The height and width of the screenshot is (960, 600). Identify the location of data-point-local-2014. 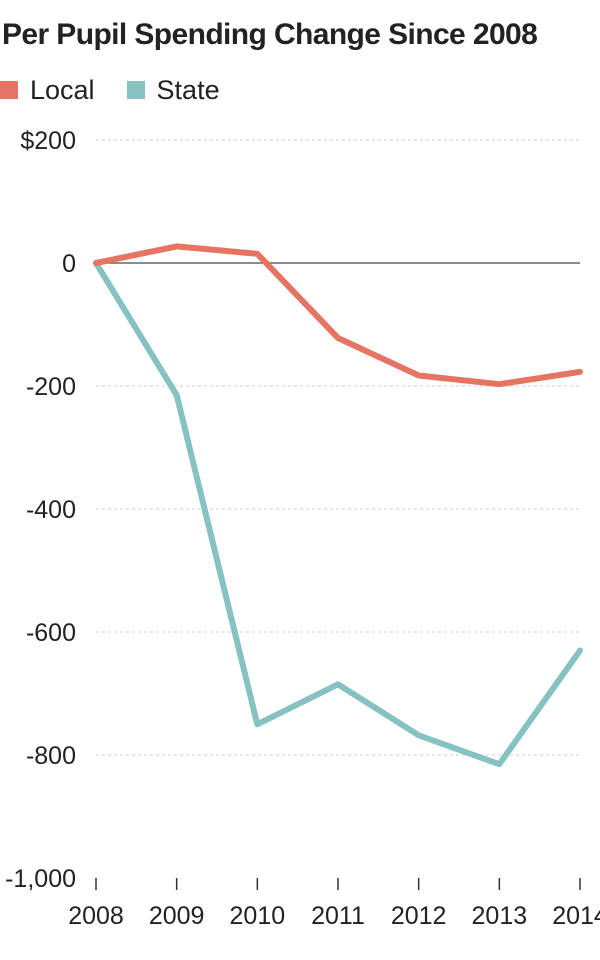
(580, 372).